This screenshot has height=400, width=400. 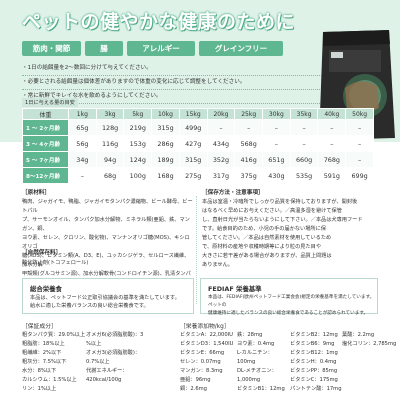 What do you see at coordinates (138, 127) in the screenshot?
I see `amount-cell: 219g` at bounding box center [138, 127].